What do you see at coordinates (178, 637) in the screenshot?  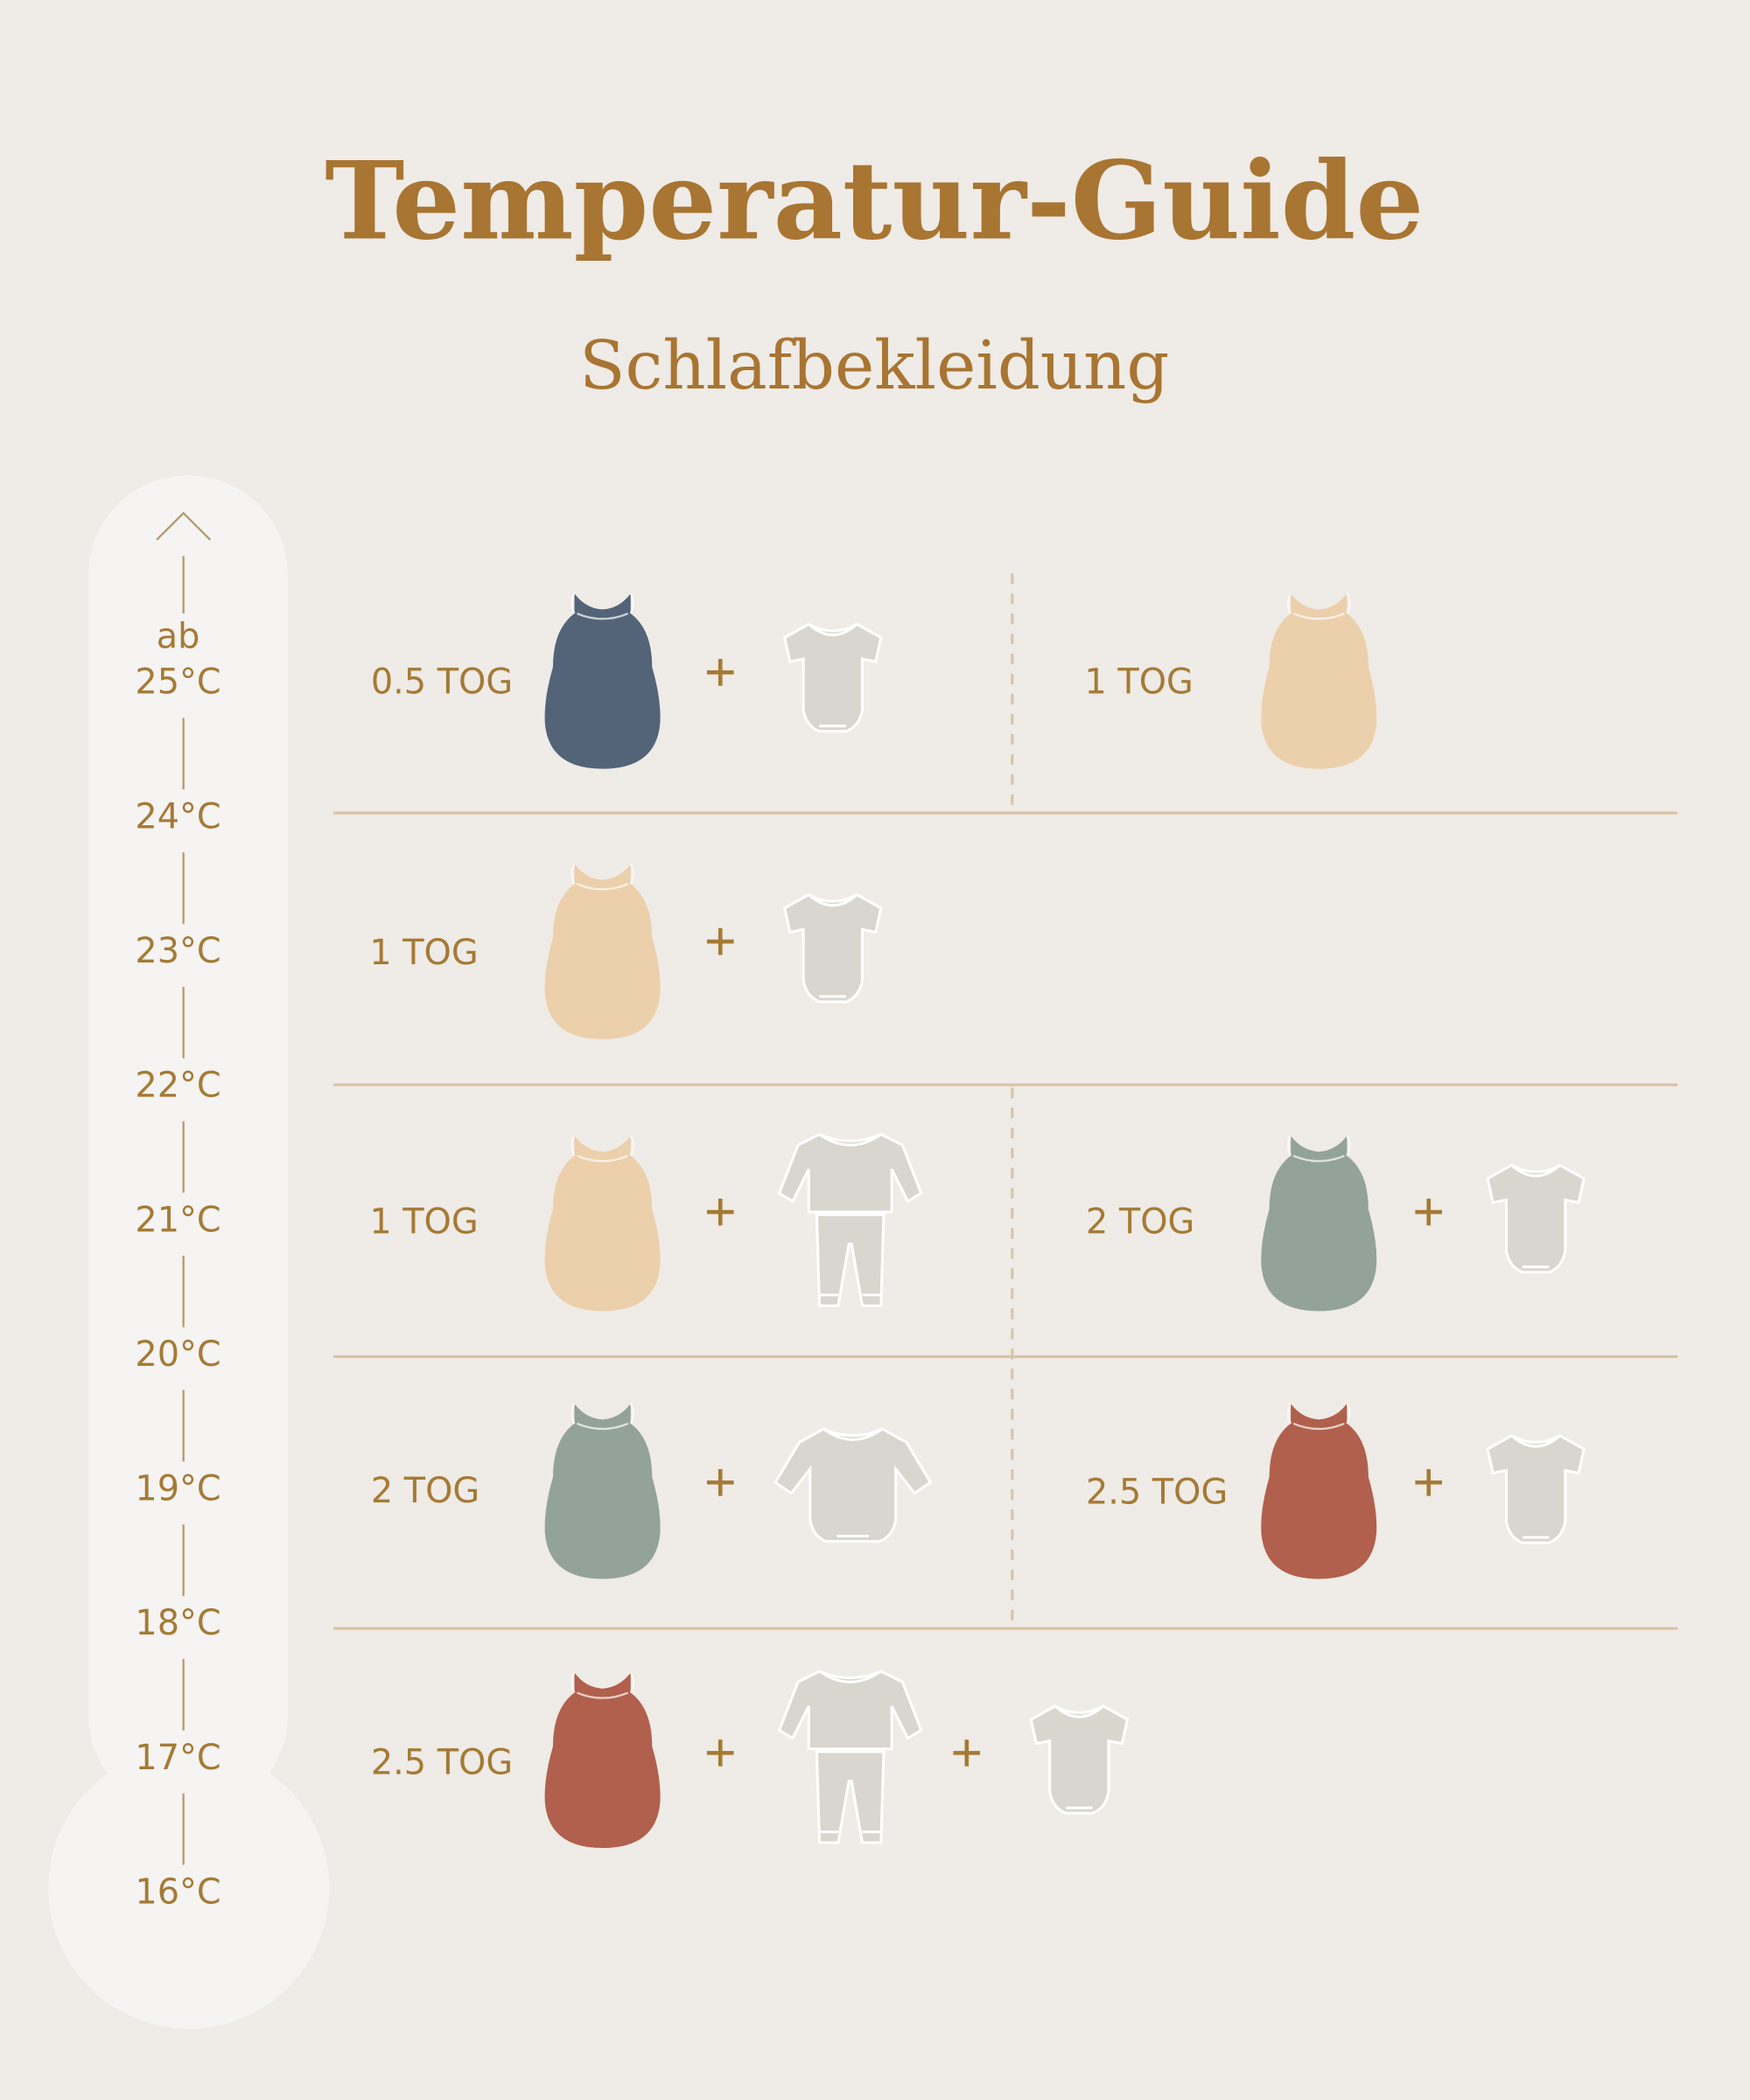 I see `scale-prefix: ab` at bounding box center [178, 637].